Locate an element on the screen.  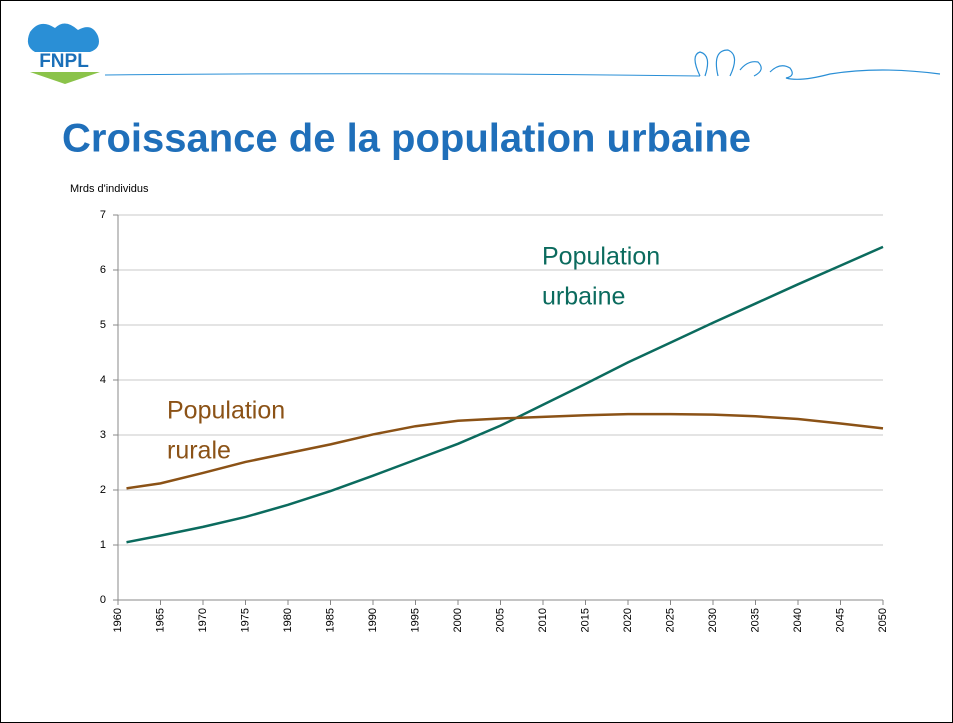
x-tick-label: 2005 is located at coordinates (500, 620).